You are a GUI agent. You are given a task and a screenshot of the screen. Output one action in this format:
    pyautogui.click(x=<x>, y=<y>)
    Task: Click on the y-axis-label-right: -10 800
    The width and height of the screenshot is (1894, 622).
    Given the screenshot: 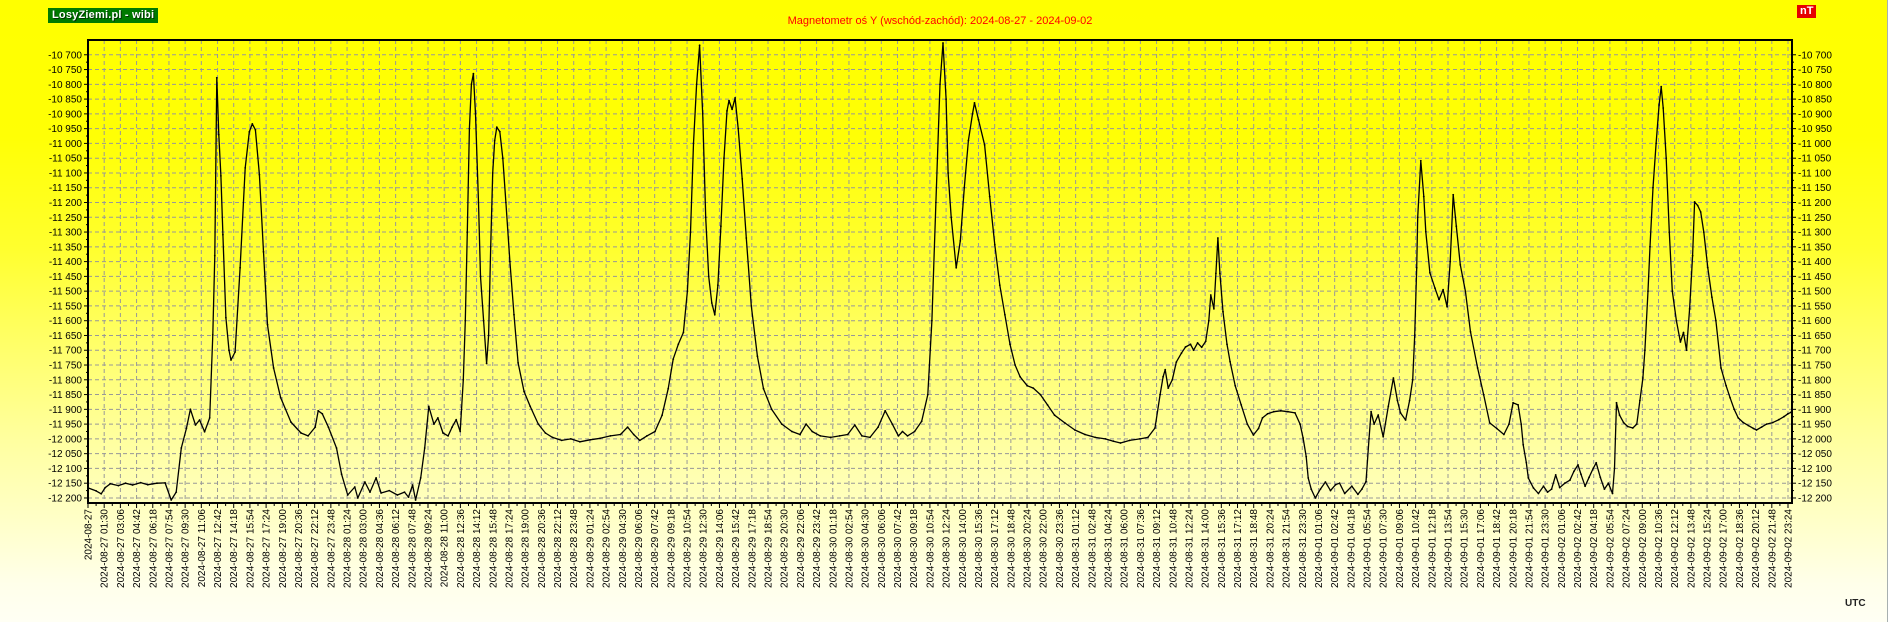 What is the action you would take?
    pyautogui.click(x=1815, y=85)
    